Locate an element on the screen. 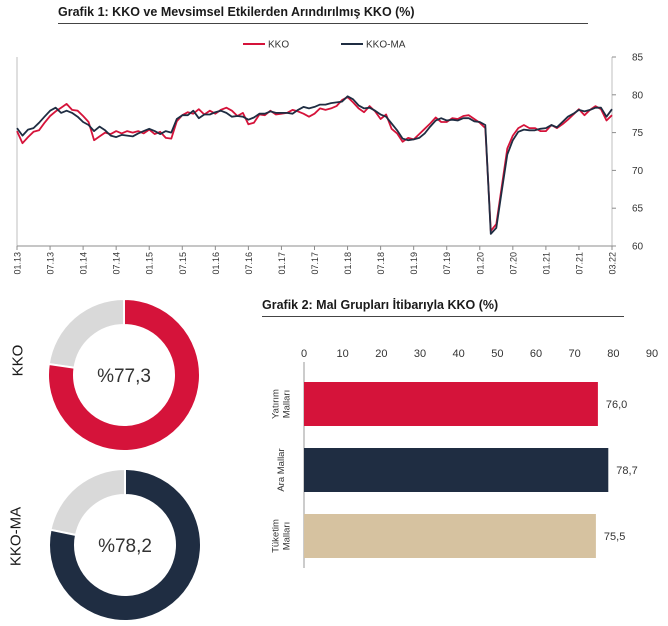 This screenshot has height=626, width=668. donut-kko-label: KKO is located at coordinates (18, 360).